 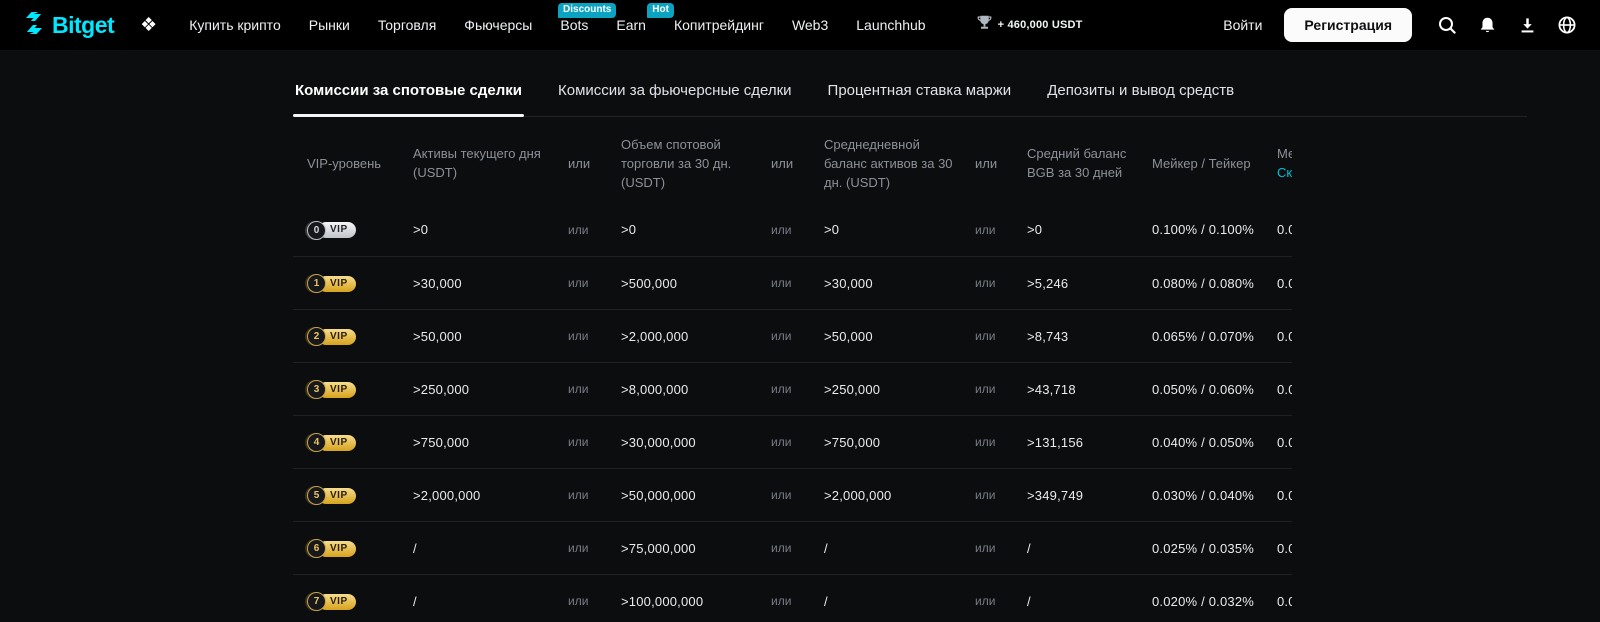 I want to click on cell-daily-assets: >30,000, so click(x=437, y=283).